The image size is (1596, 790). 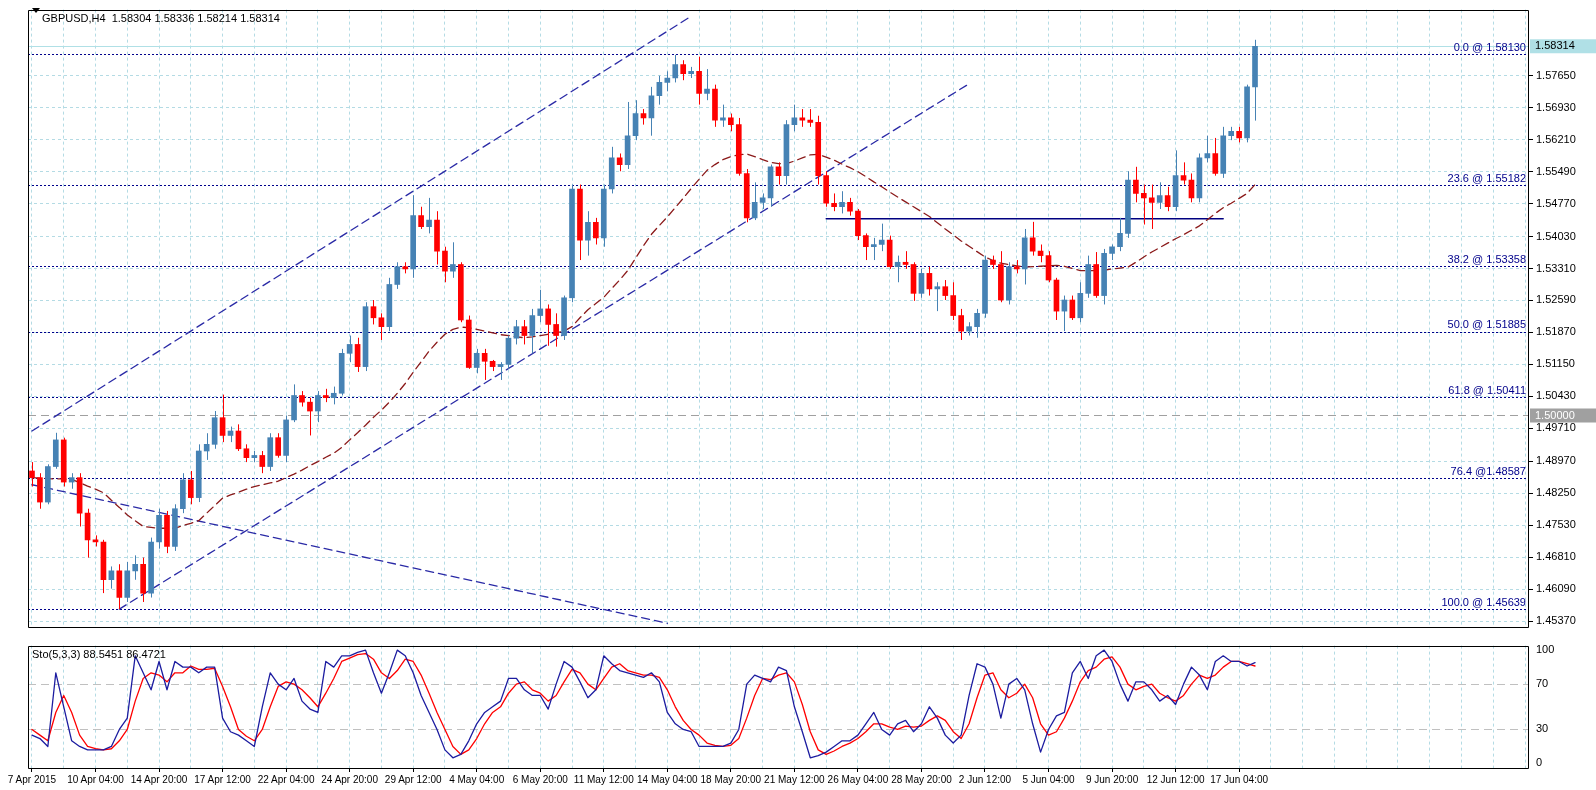 I want to click on ref-line-label: 50.0 @ 1.51885, so click(x=1486, y=324).